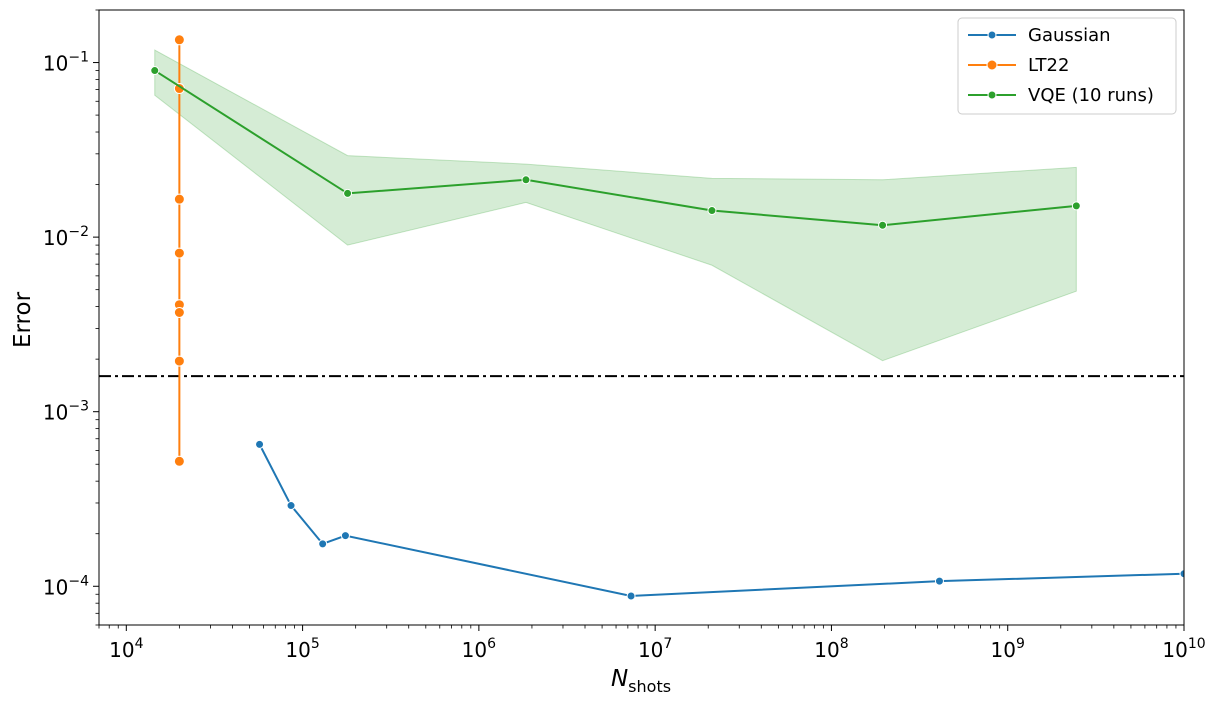 The height and width of the screenshot is (702, 1216). Describe the element at coordinates (66, 63) in the screenshot. I see `y-tick-label: 10⁻¹` at that location.